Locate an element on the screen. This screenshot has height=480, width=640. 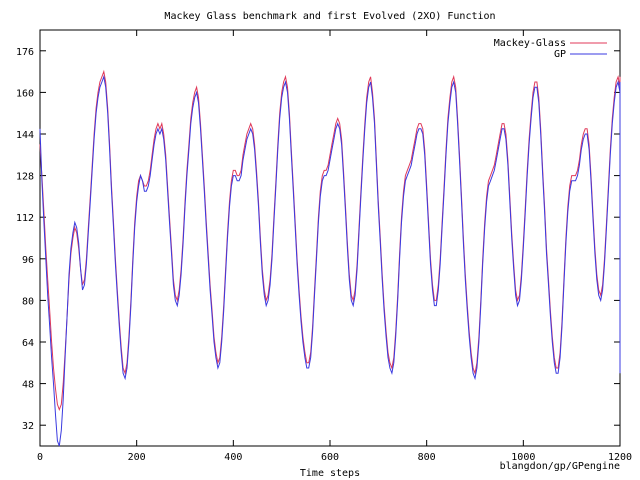
y-tick-label: 160 is located at coordinates (25, 93).